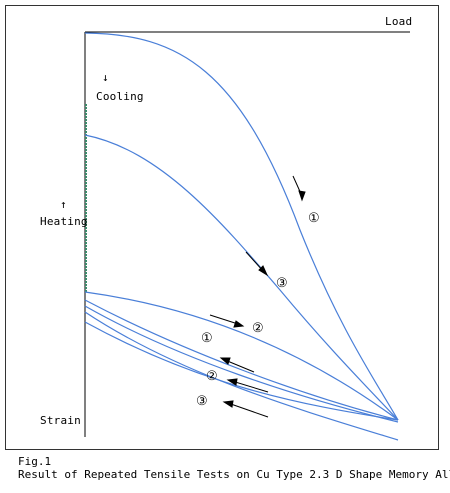 This screenshot has width=450, height=493. Describe the element at coordinates (228, 404) in the screenshot. I see `arrow-head-r3` at that location.